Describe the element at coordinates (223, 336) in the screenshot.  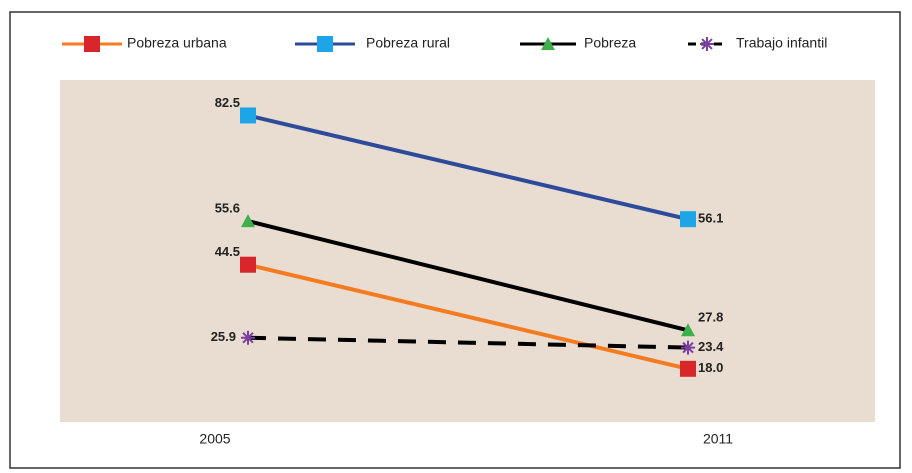
I see `value-label: 25.9` at that location.